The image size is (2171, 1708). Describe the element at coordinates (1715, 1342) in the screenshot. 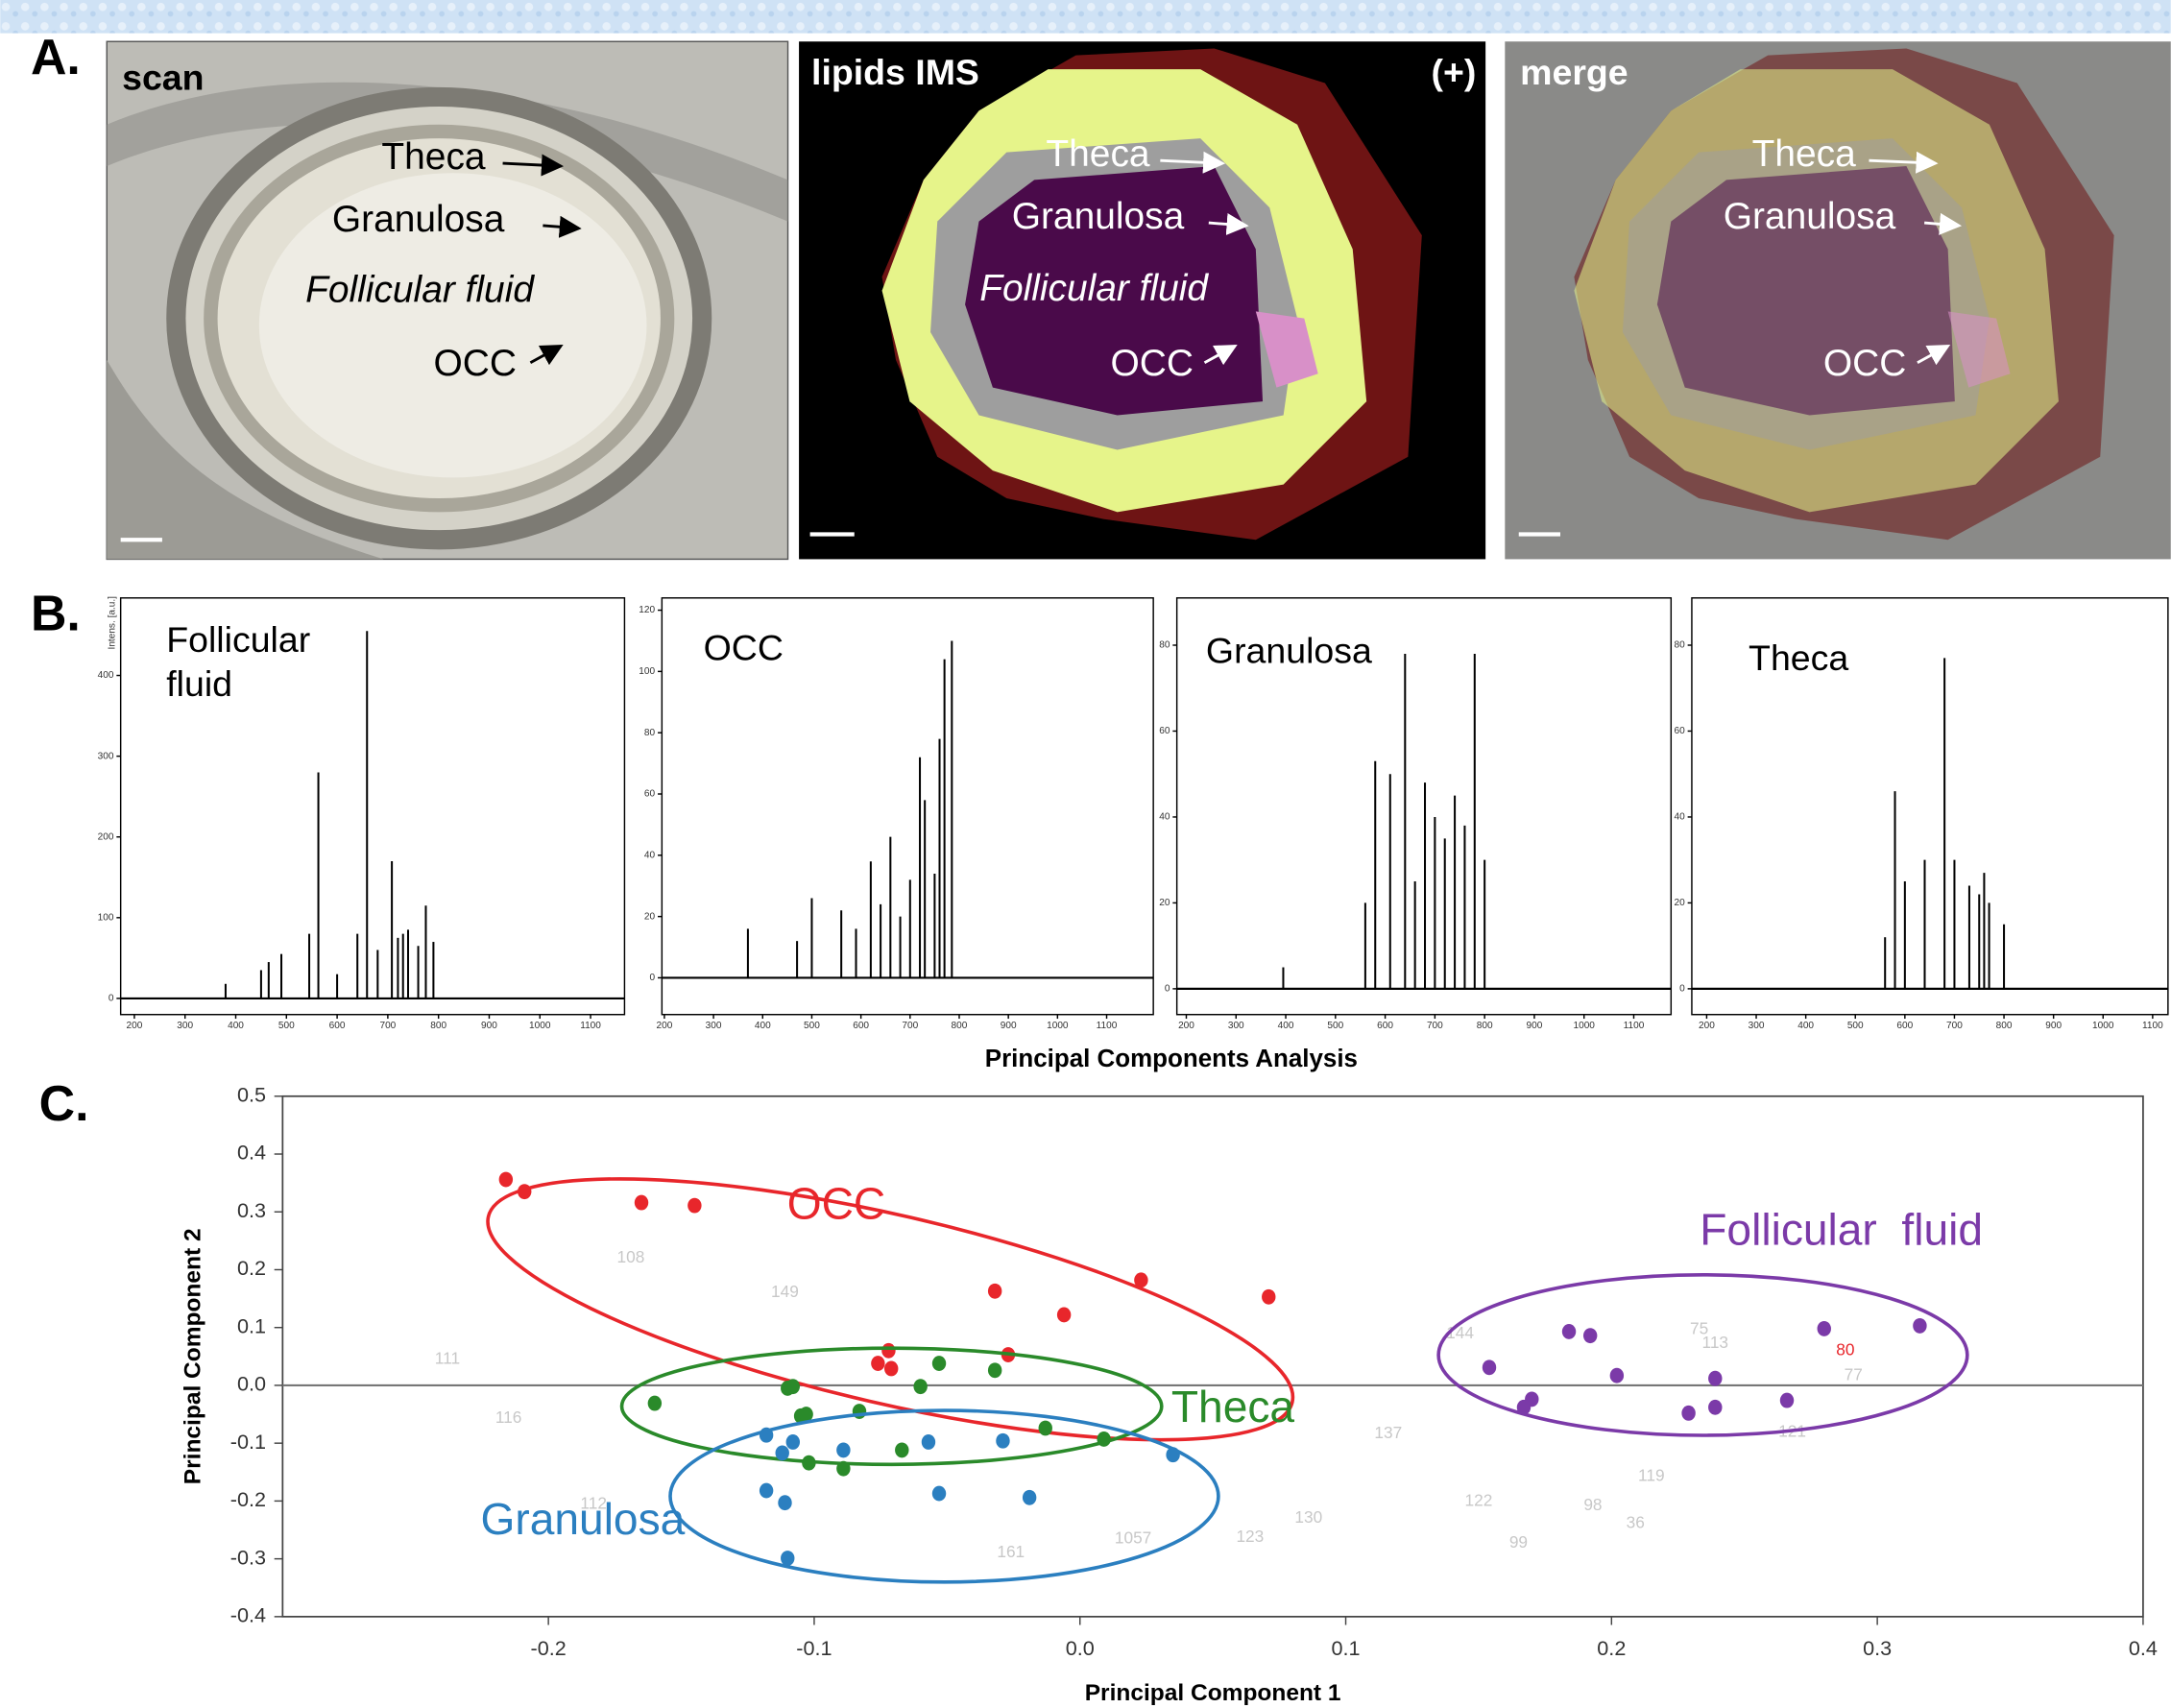

I see `point-label: 113` at that location.